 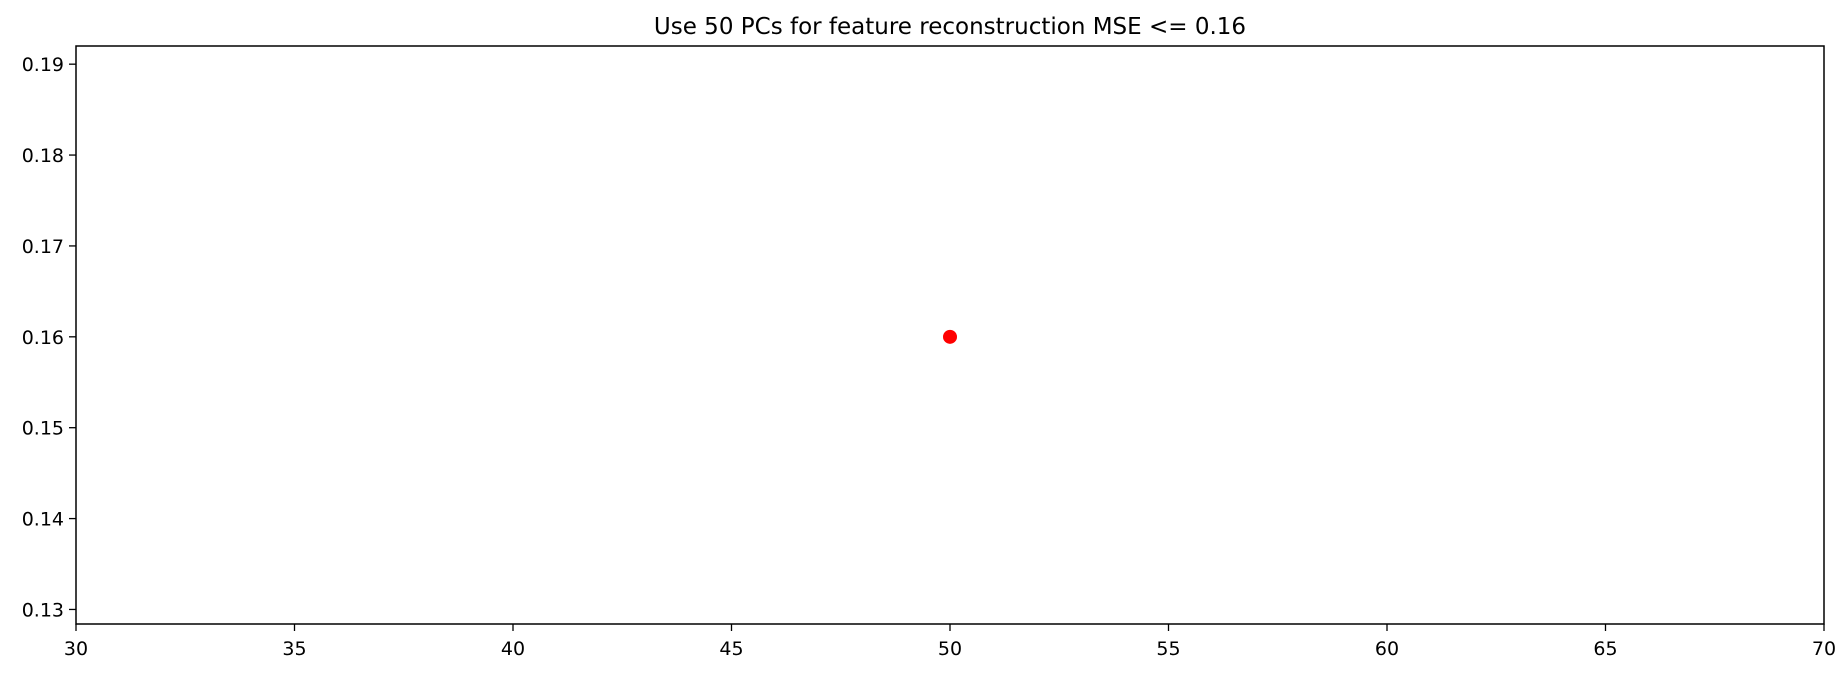 I want to click on data-point, so click(x=950, y=336).